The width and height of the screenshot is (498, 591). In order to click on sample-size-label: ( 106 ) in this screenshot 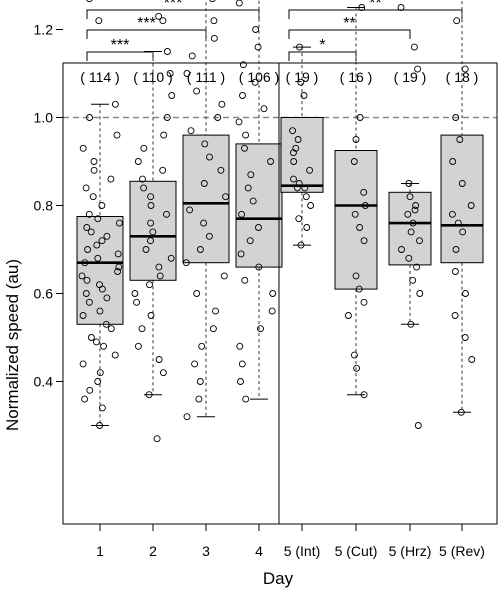, I will do `click(259, 77)`.